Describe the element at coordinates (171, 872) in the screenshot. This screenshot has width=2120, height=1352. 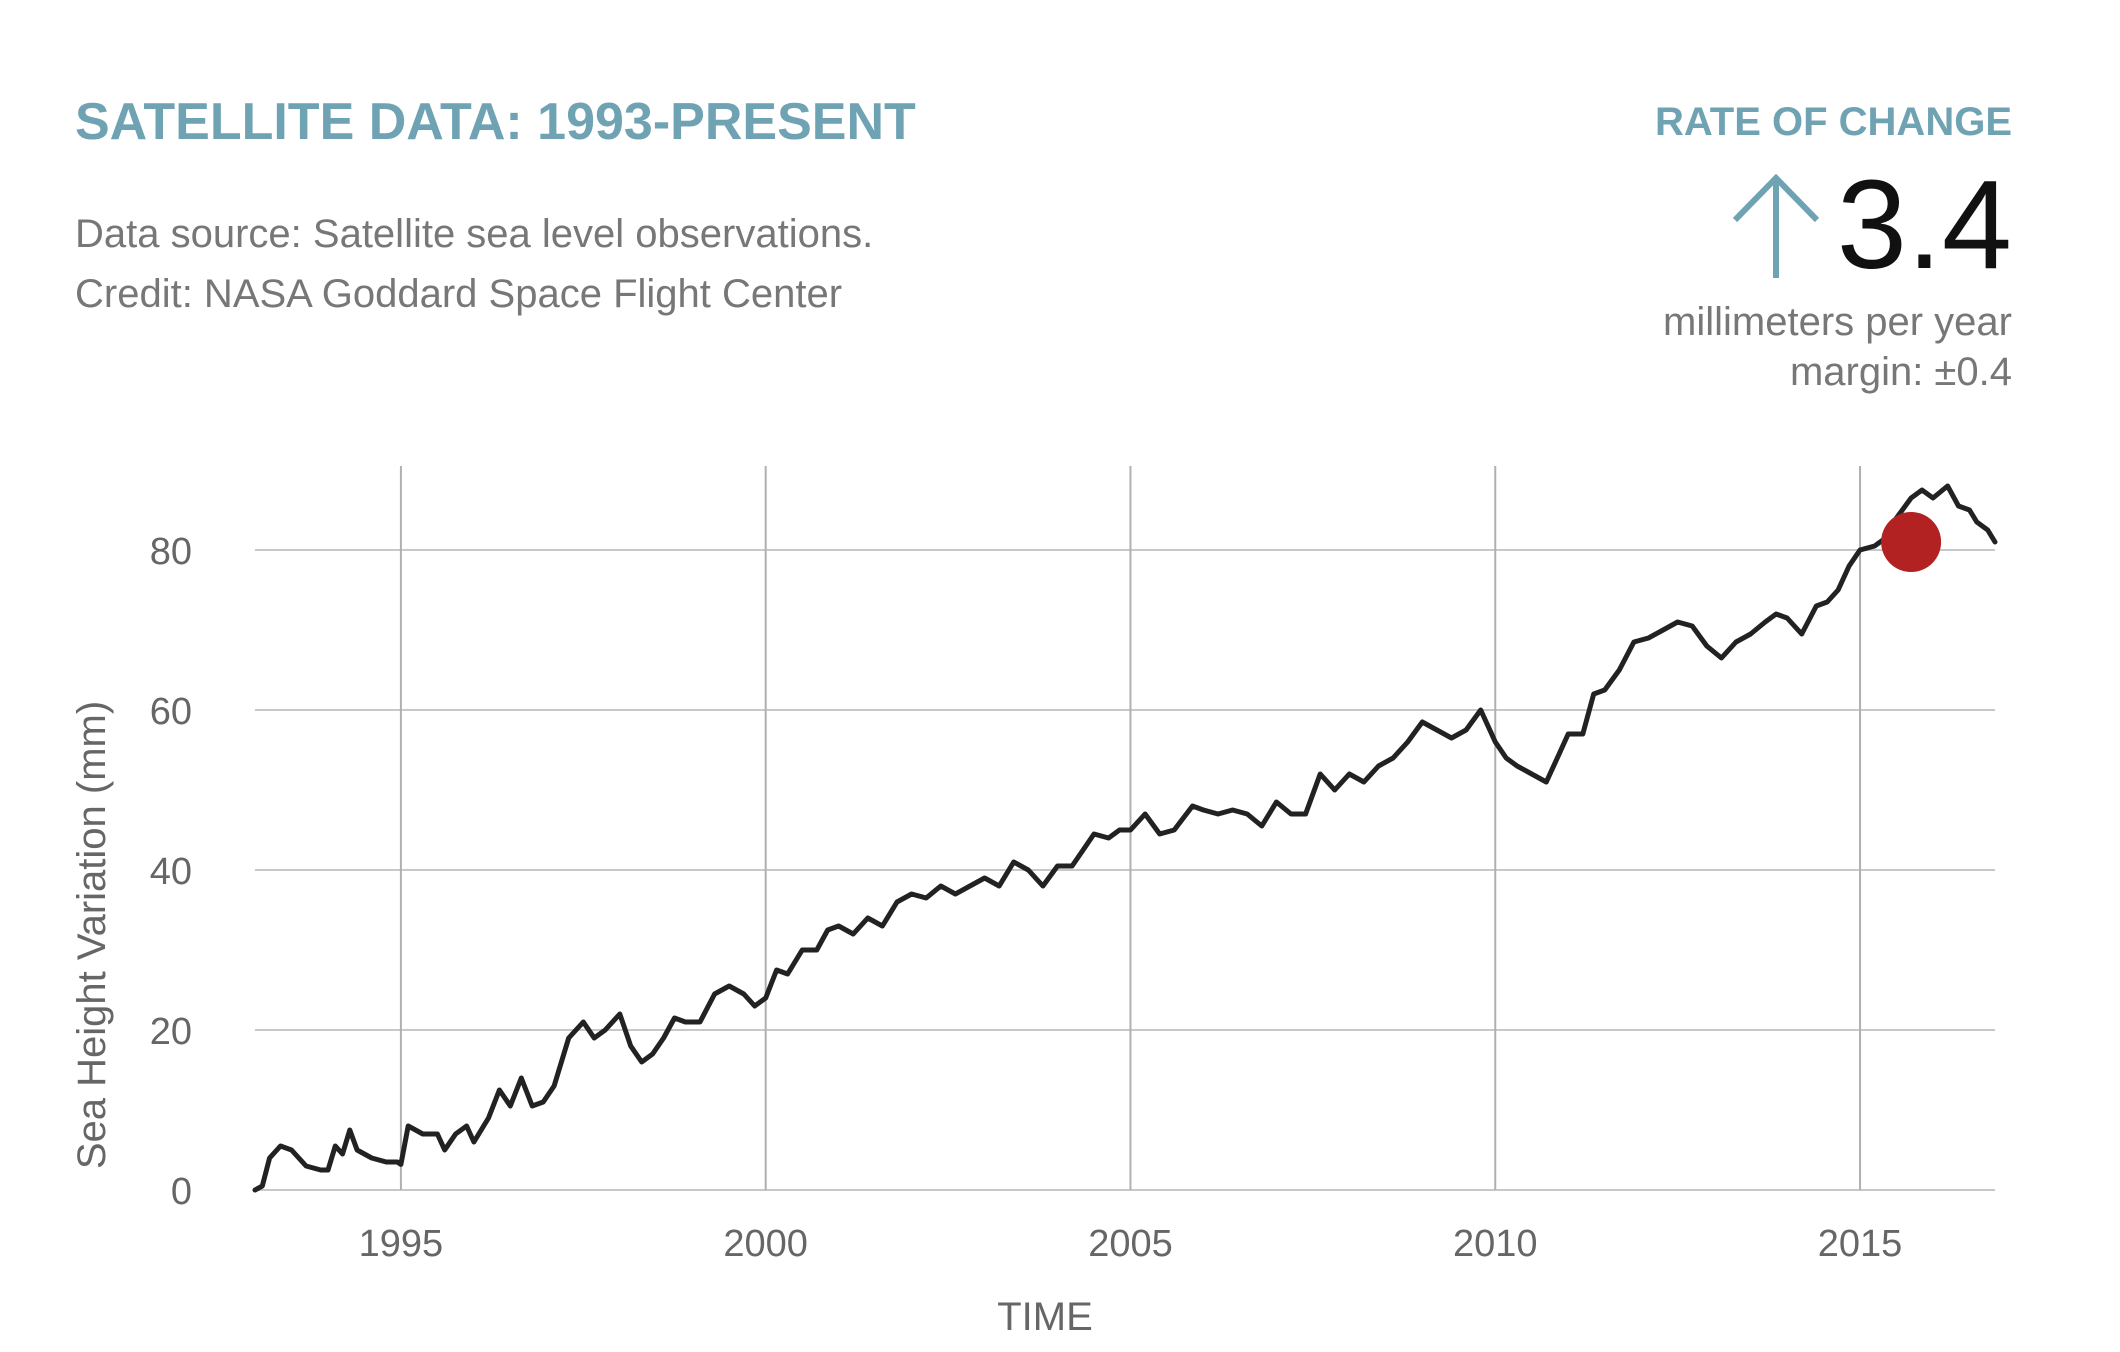
I see `y-tick-label: 40` at that location.